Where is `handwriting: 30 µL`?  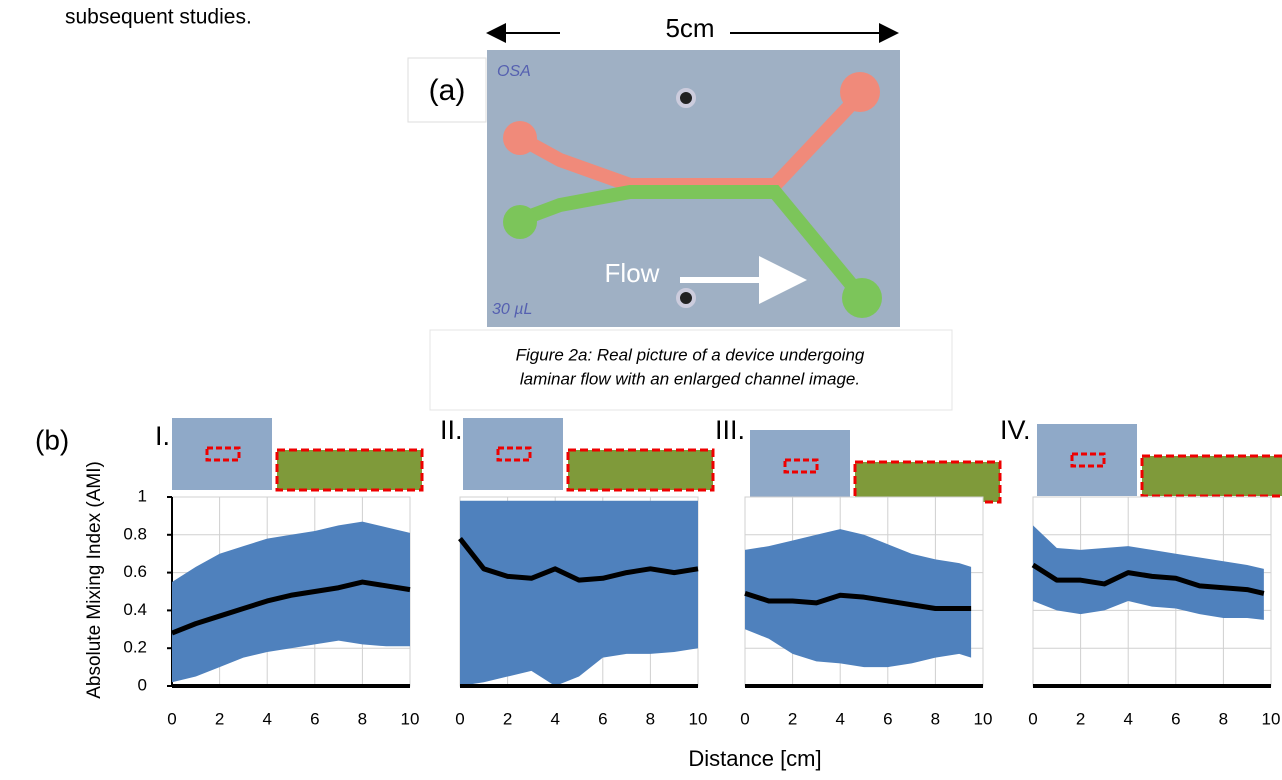 handwriting: 30 µL is located at coordinates (512, 309).